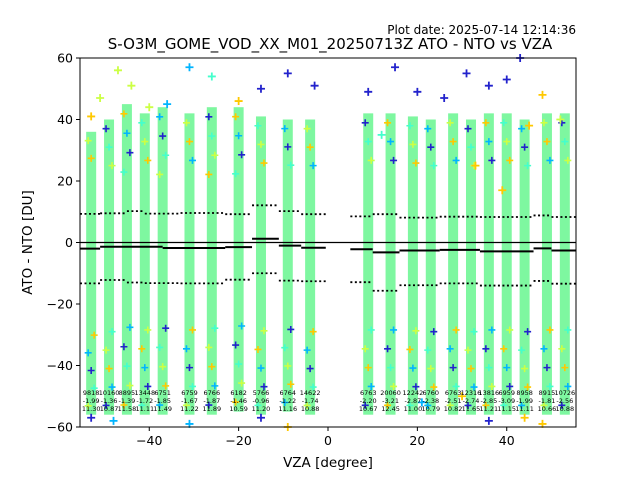 This screenshot has width=640, height=480. Describe the element at coordinates (149, 440) in the screenshot. I see `x-tick-label: −40` at that location.